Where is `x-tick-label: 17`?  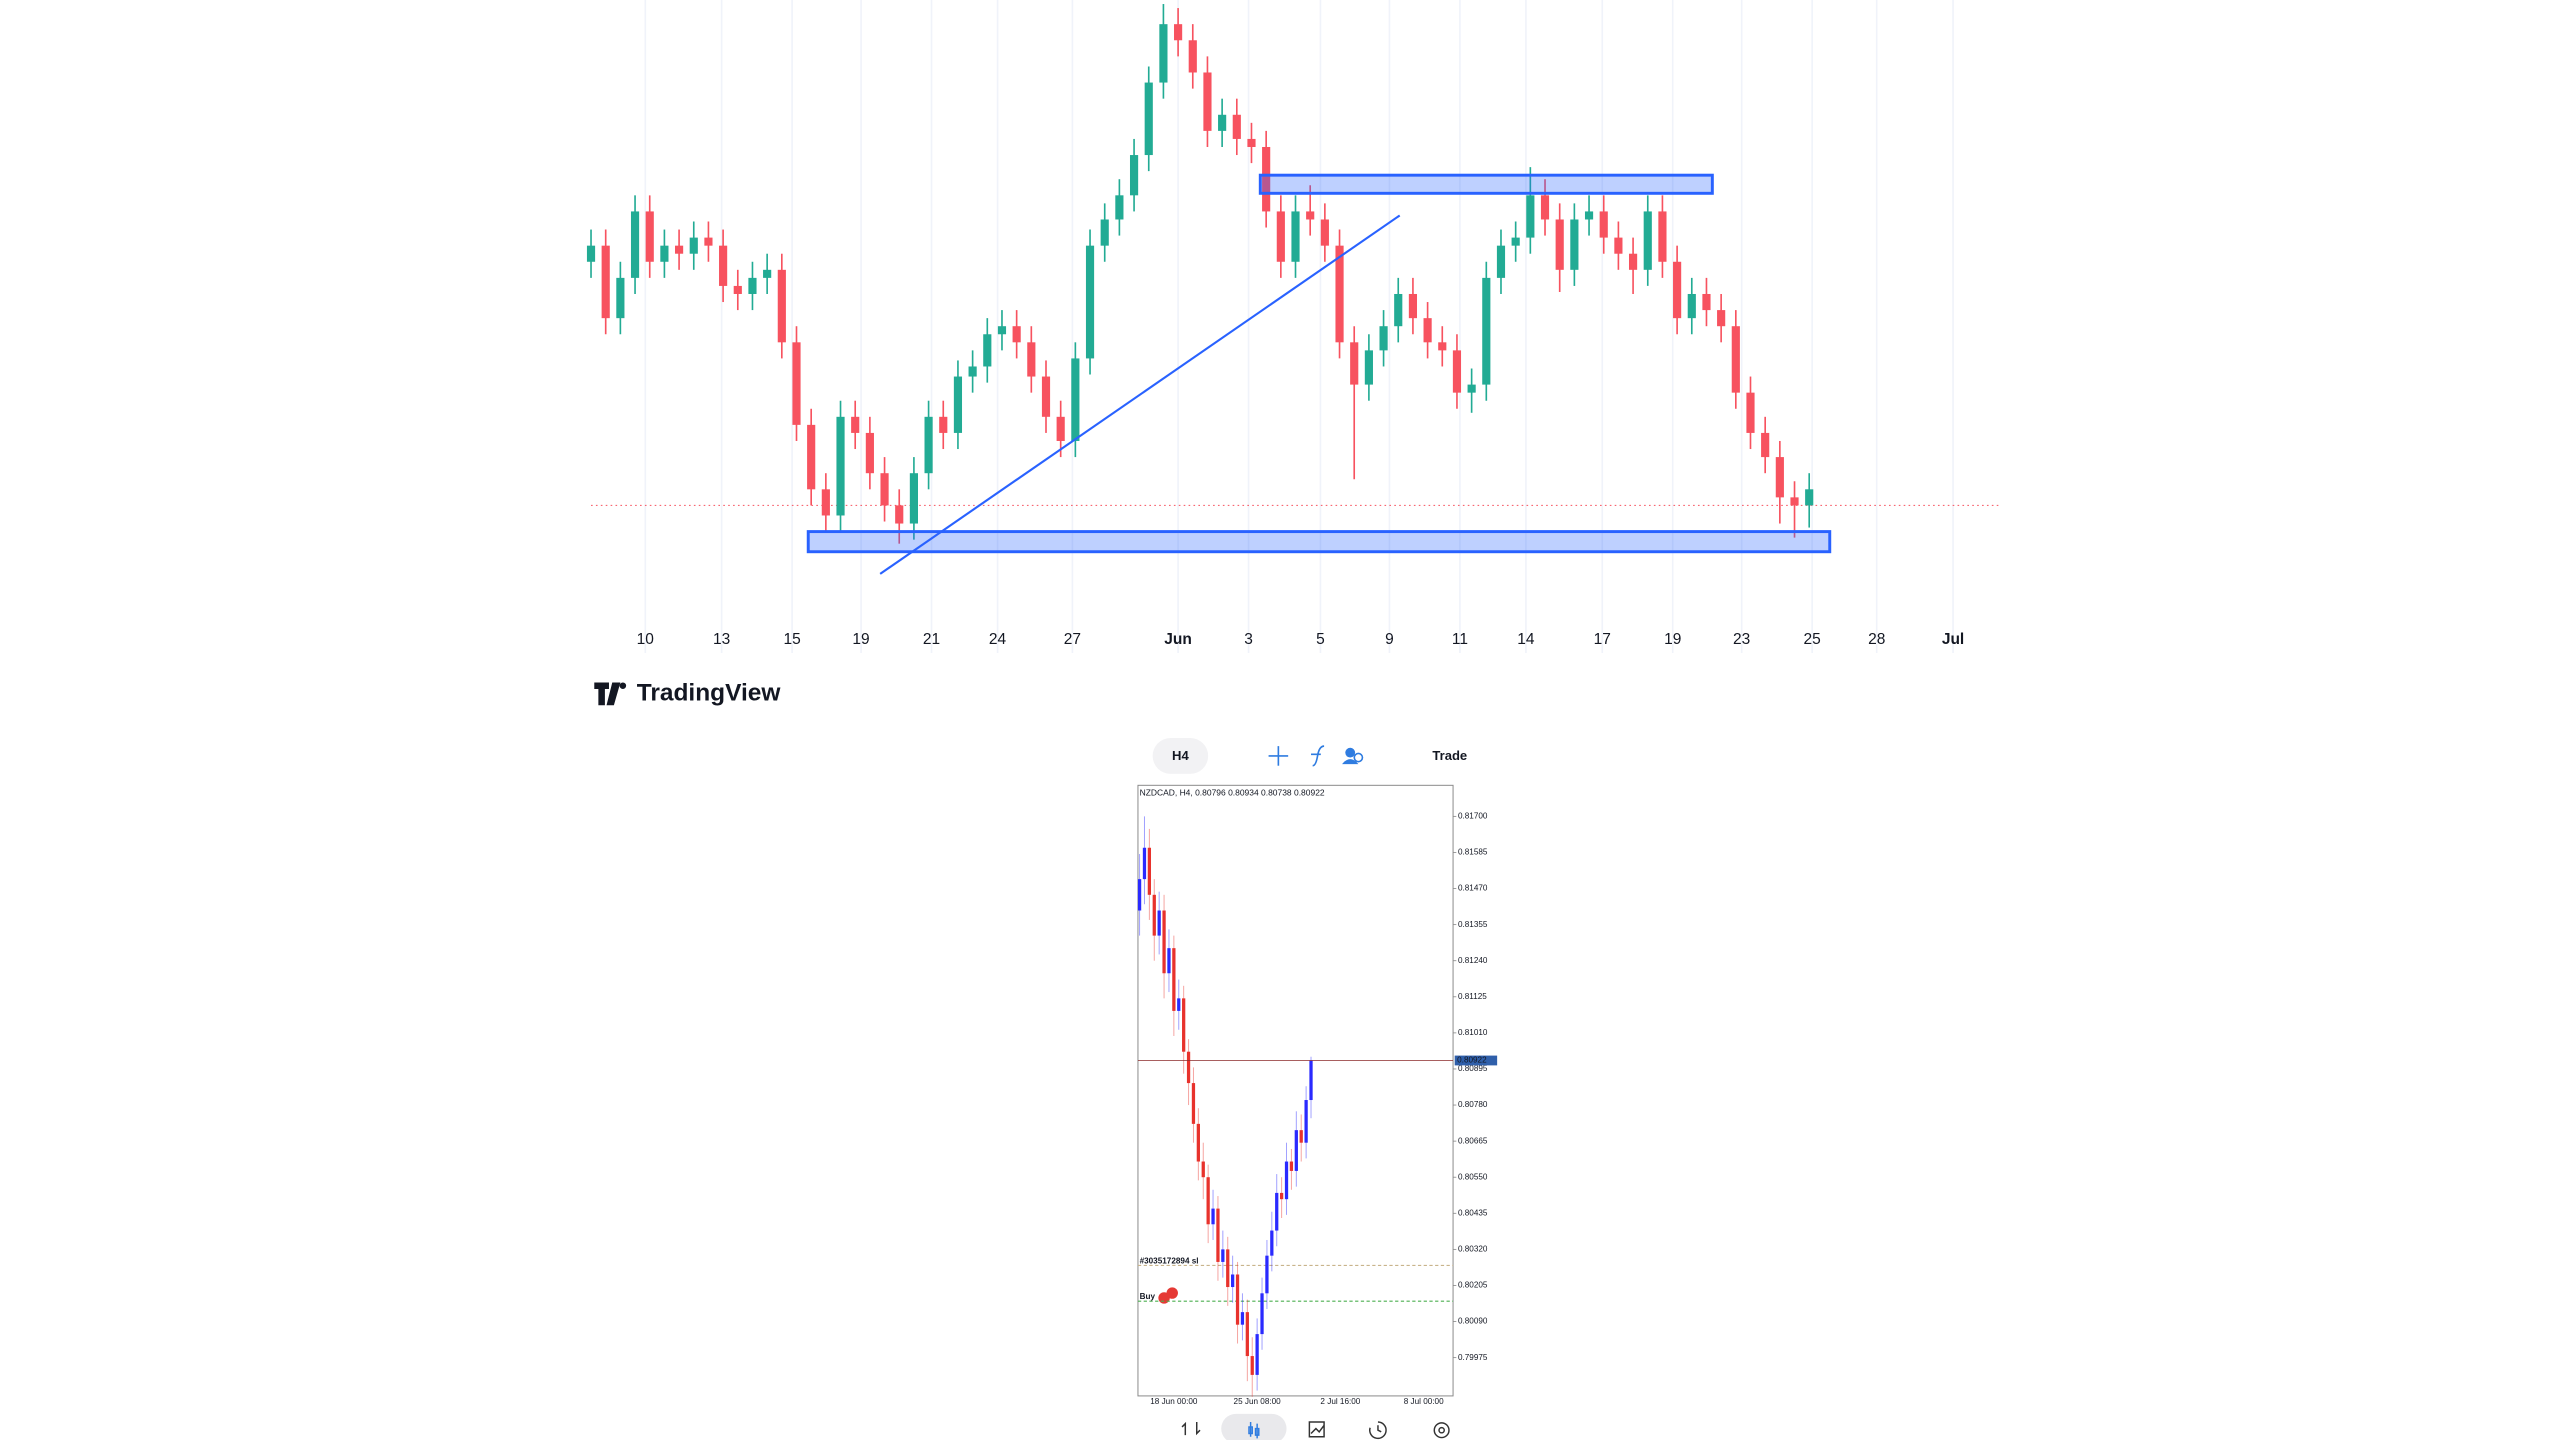 x-tick-label: 17 is located at coordinates (1602, 639).